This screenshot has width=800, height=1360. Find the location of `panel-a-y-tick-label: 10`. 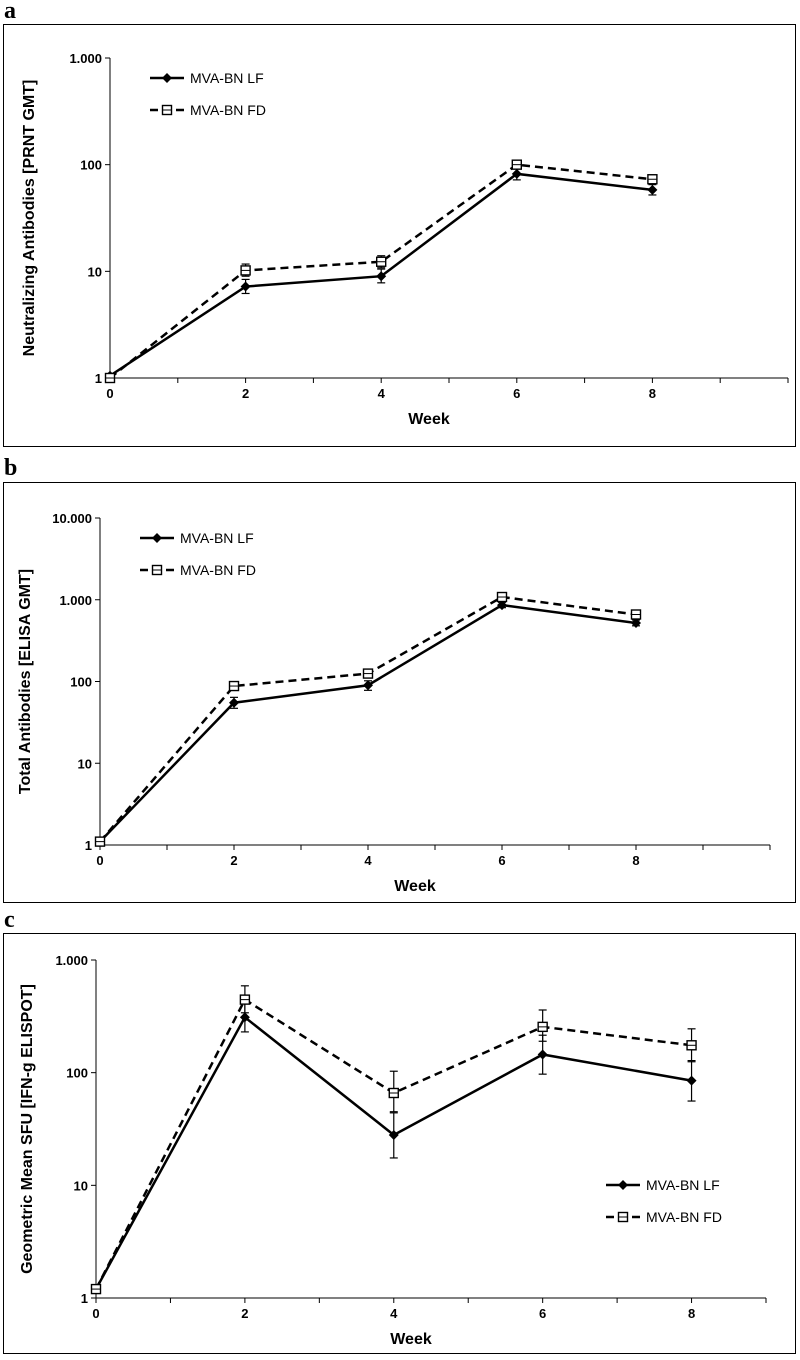

panel-a-y-tick-label: 10 is located at coordinates (95, 271).